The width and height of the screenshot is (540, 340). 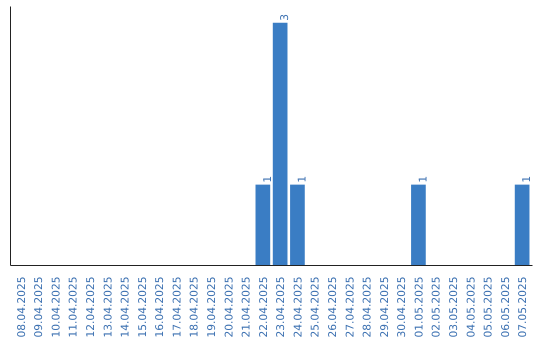 I want to click on data-label: 3, so click(x=285, y=17).